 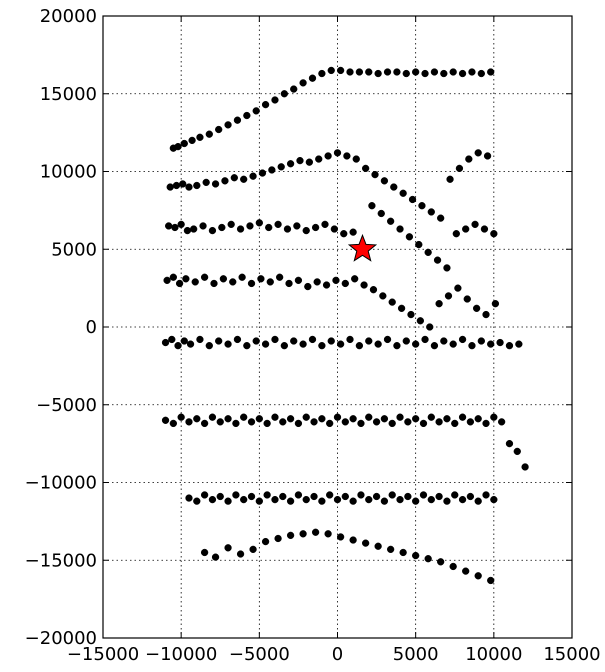 What do you see at coordinates (571, 654) in the screenshot?
I see `x-tick-label: 15000` at bounding box center [571, 654].